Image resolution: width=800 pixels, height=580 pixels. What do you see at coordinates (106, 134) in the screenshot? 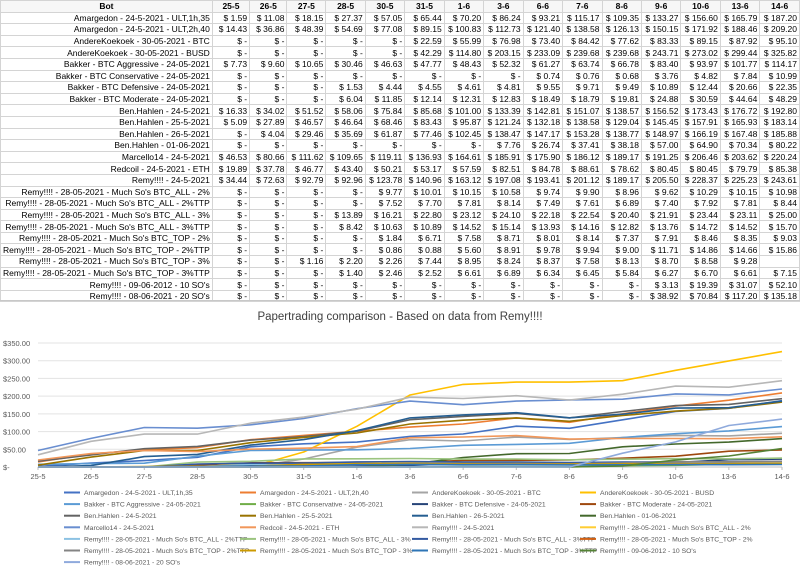
I see `bot-name-cell: Ben.Hahlen - 26-5-2021` at bounding box center [106, 134].